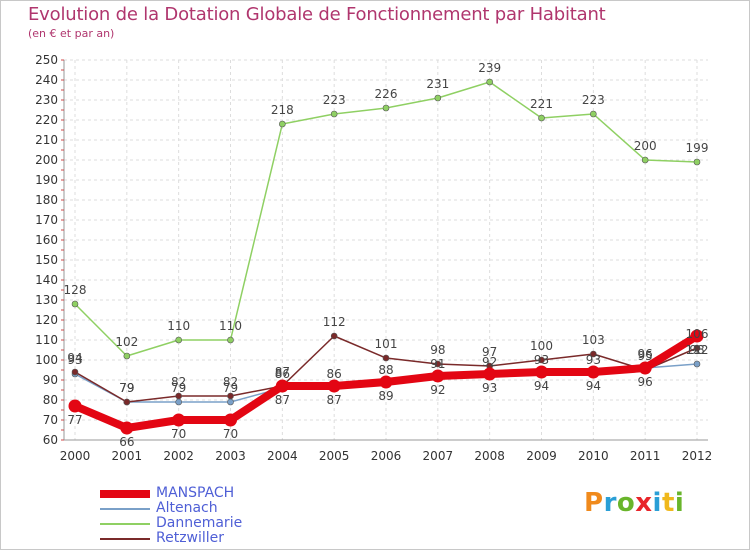 The image size is (750, 550). Describe the element at coordinates (385, 396) in the screenshot. I see `data-label-manspach: 89` at that location.